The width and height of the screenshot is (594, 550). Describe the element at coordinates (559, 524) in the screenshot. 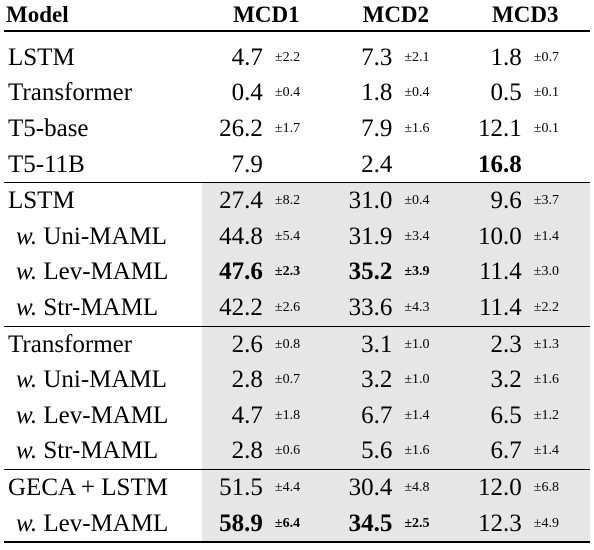

I see `mcd3-std: ±4.9` at that location.